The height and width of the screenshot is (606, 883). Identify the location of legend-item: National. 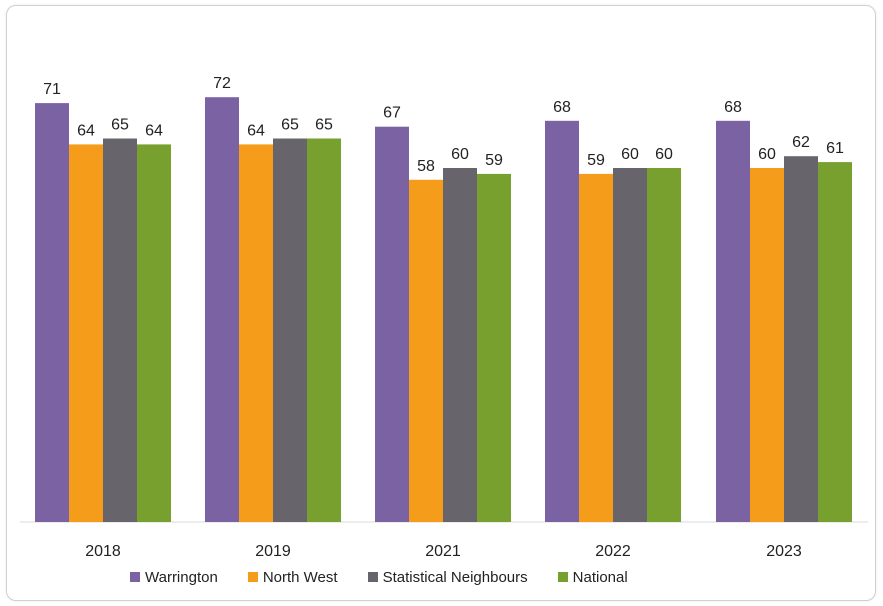
(592, 577).